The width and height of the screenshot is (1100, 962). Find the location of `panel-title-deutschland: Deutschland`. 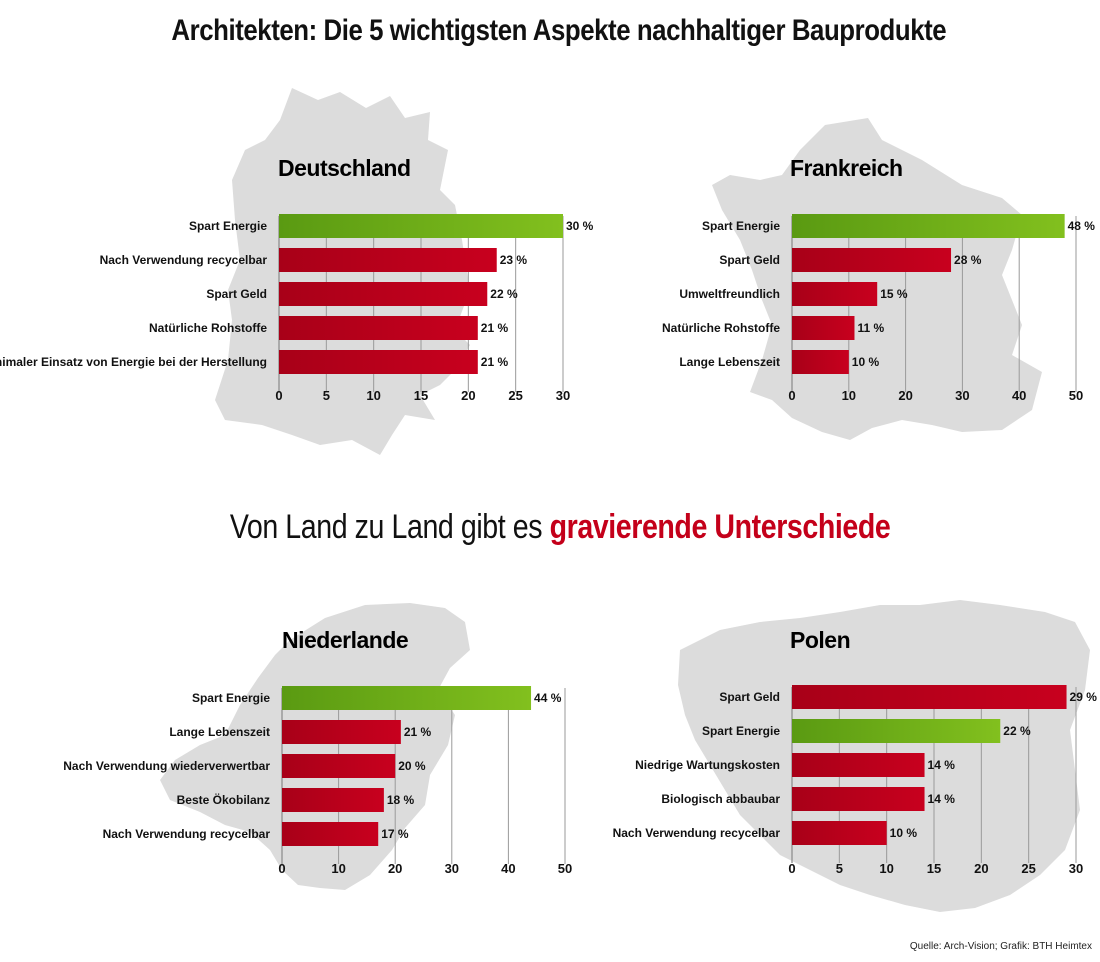

panel-title-deutschland: Deutschland is located at coordinates (344, 168).